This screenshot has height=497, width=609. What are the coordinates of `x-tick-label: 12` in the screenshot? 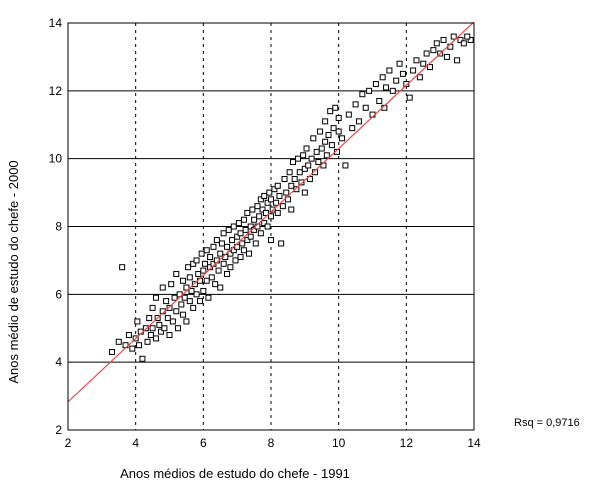 It's located at (407, 443).